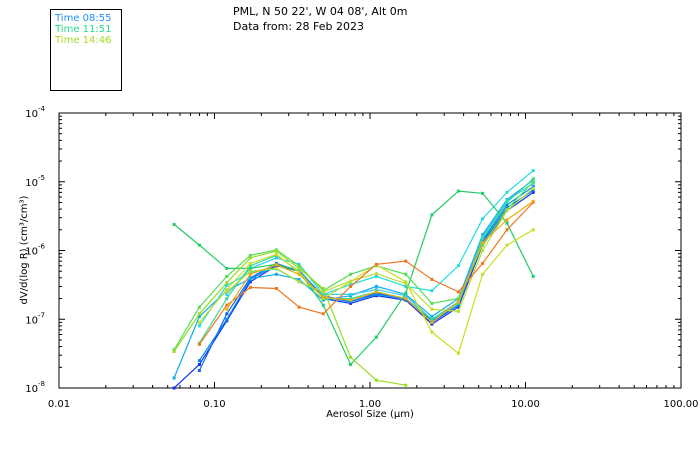 This screenshot has height=450, width=700. I want to click on y-tick-exponent: -6, so click(42, 247).